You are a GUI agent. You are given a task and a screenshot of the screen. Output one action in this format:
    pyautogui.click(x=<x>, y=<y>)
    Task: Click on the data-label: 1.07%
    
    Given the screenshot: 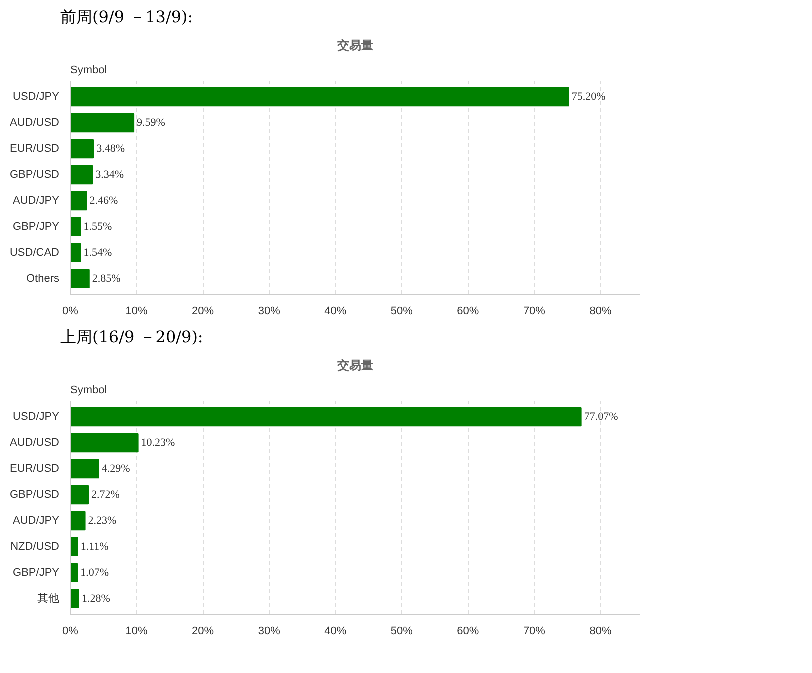 What is the action you would take?
    pyautogui.click(x=95, y=572)
    